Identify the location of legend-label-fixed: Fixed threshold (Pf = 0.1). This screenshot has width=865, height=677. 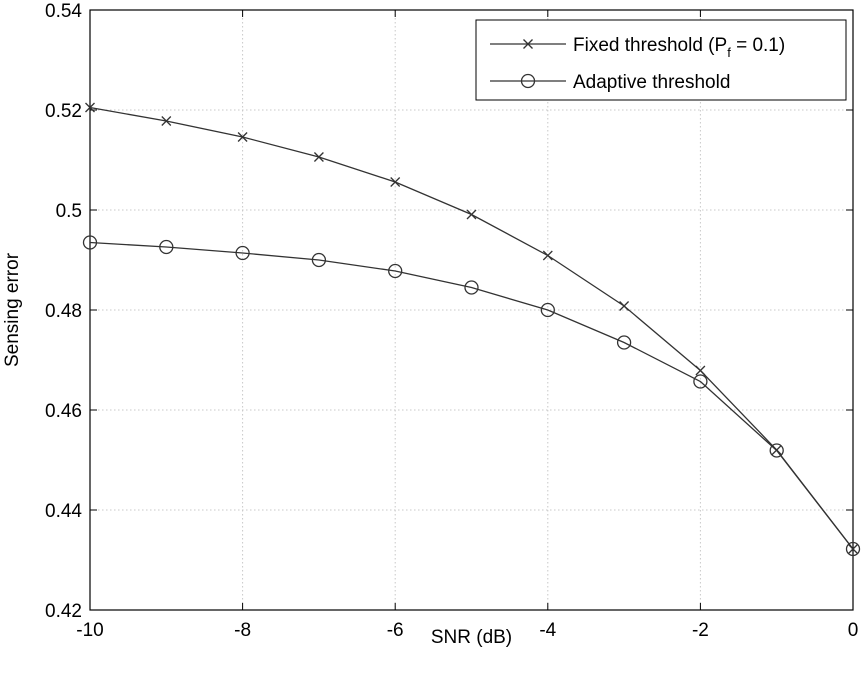
(679, 47).